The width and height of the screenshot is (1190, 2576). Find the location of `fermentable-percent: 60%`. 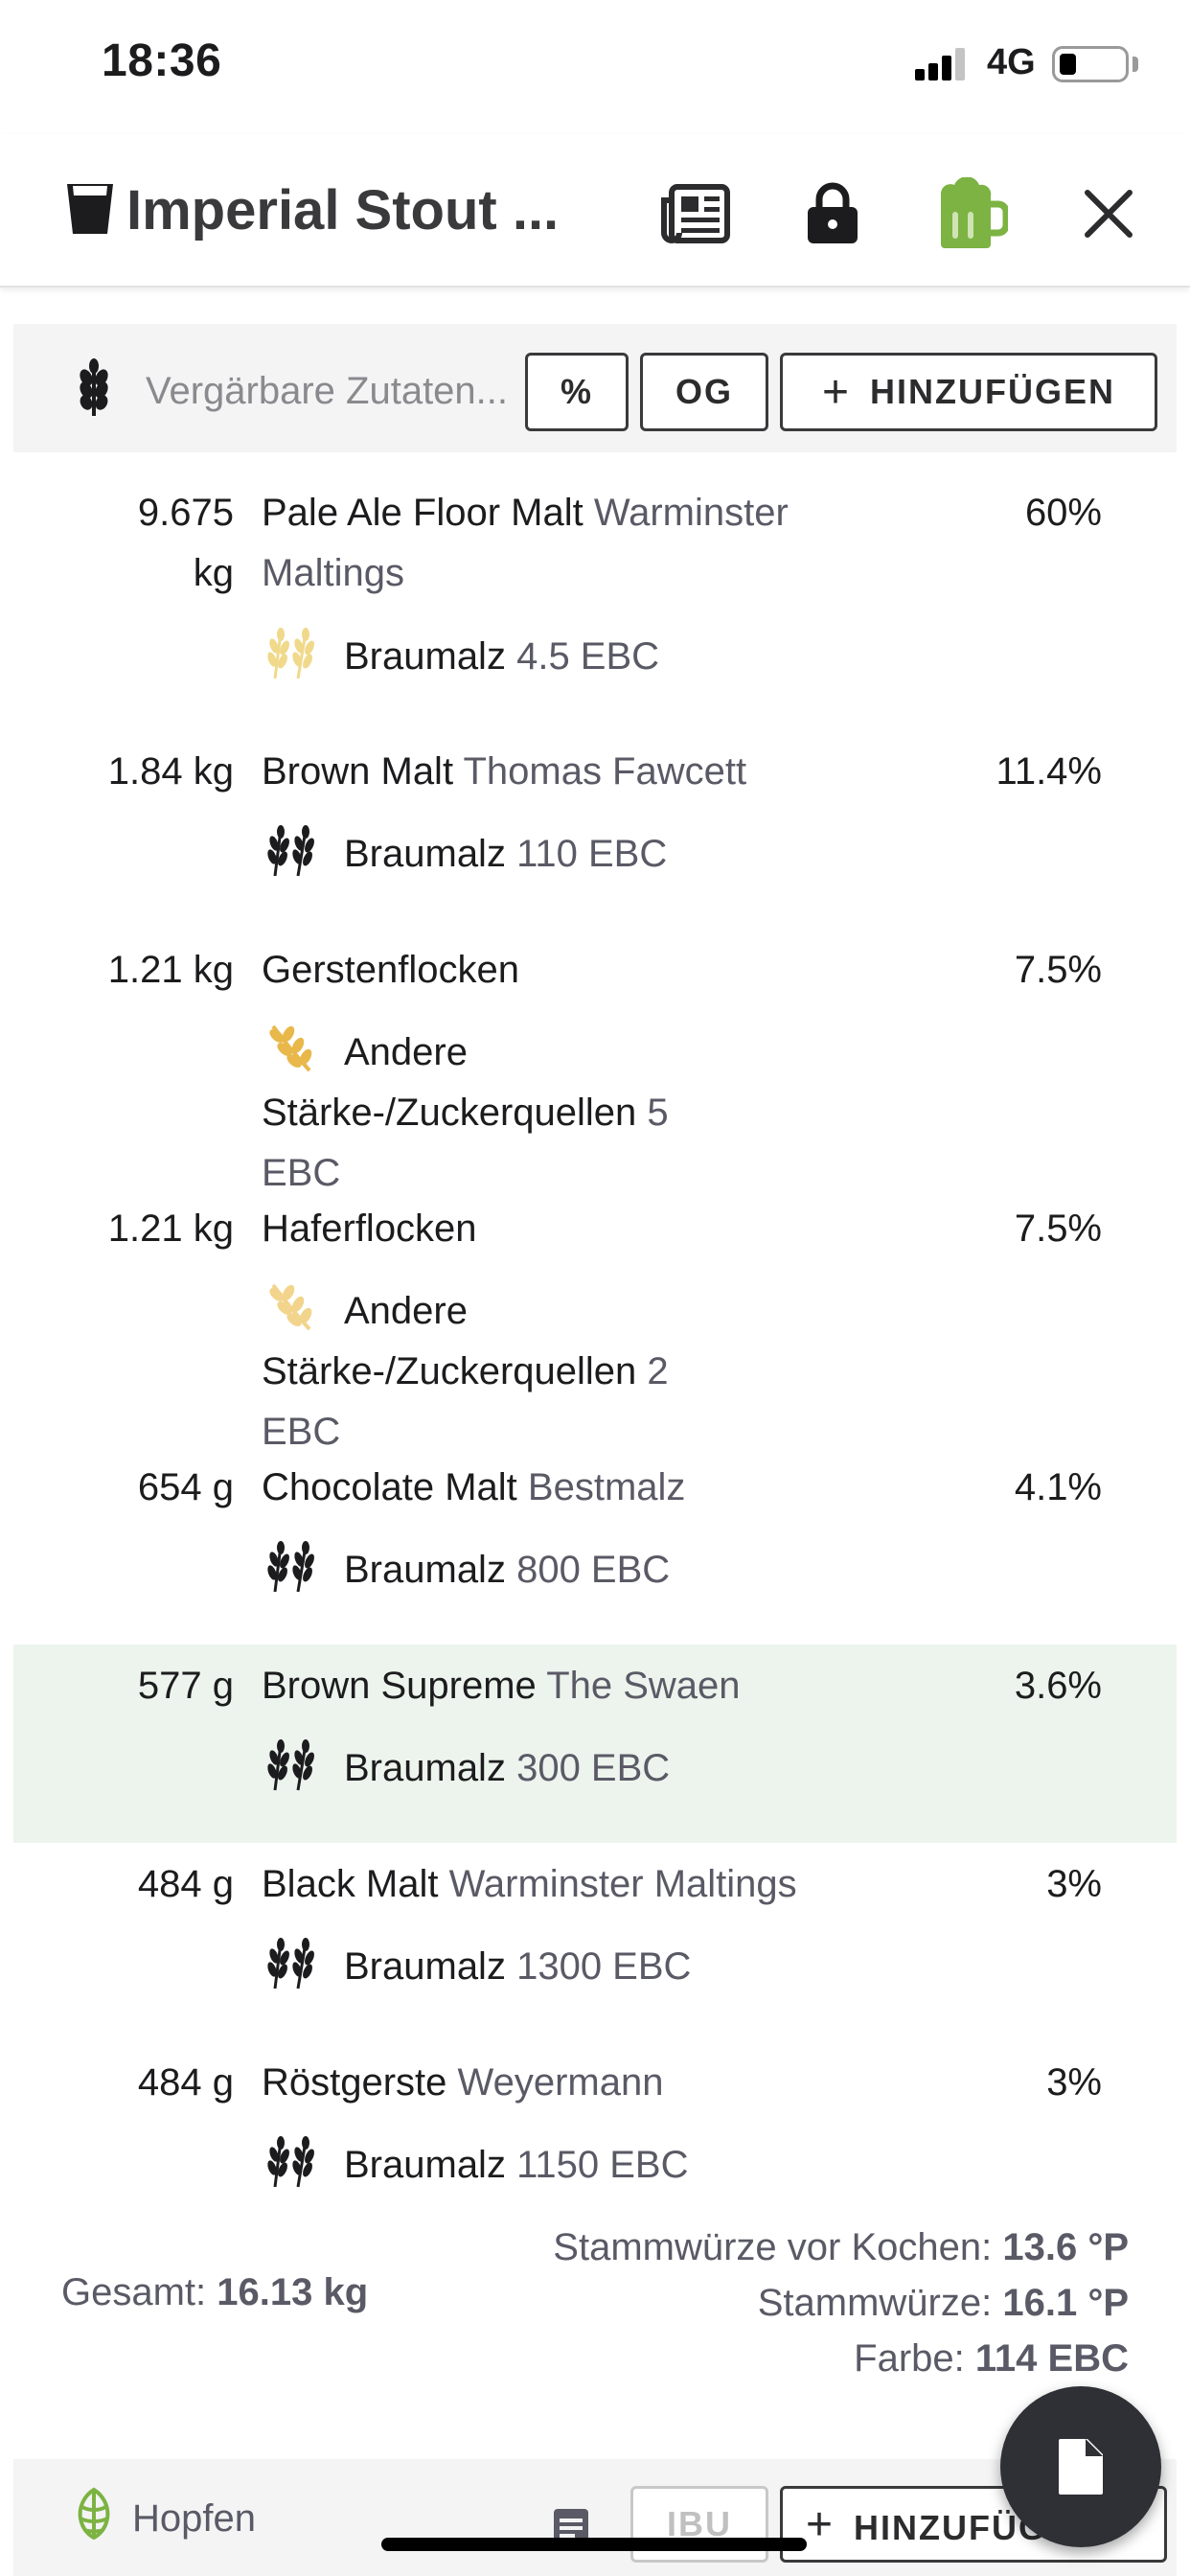

fermentable-percent: 60% is located at coordinates (1063, 513).